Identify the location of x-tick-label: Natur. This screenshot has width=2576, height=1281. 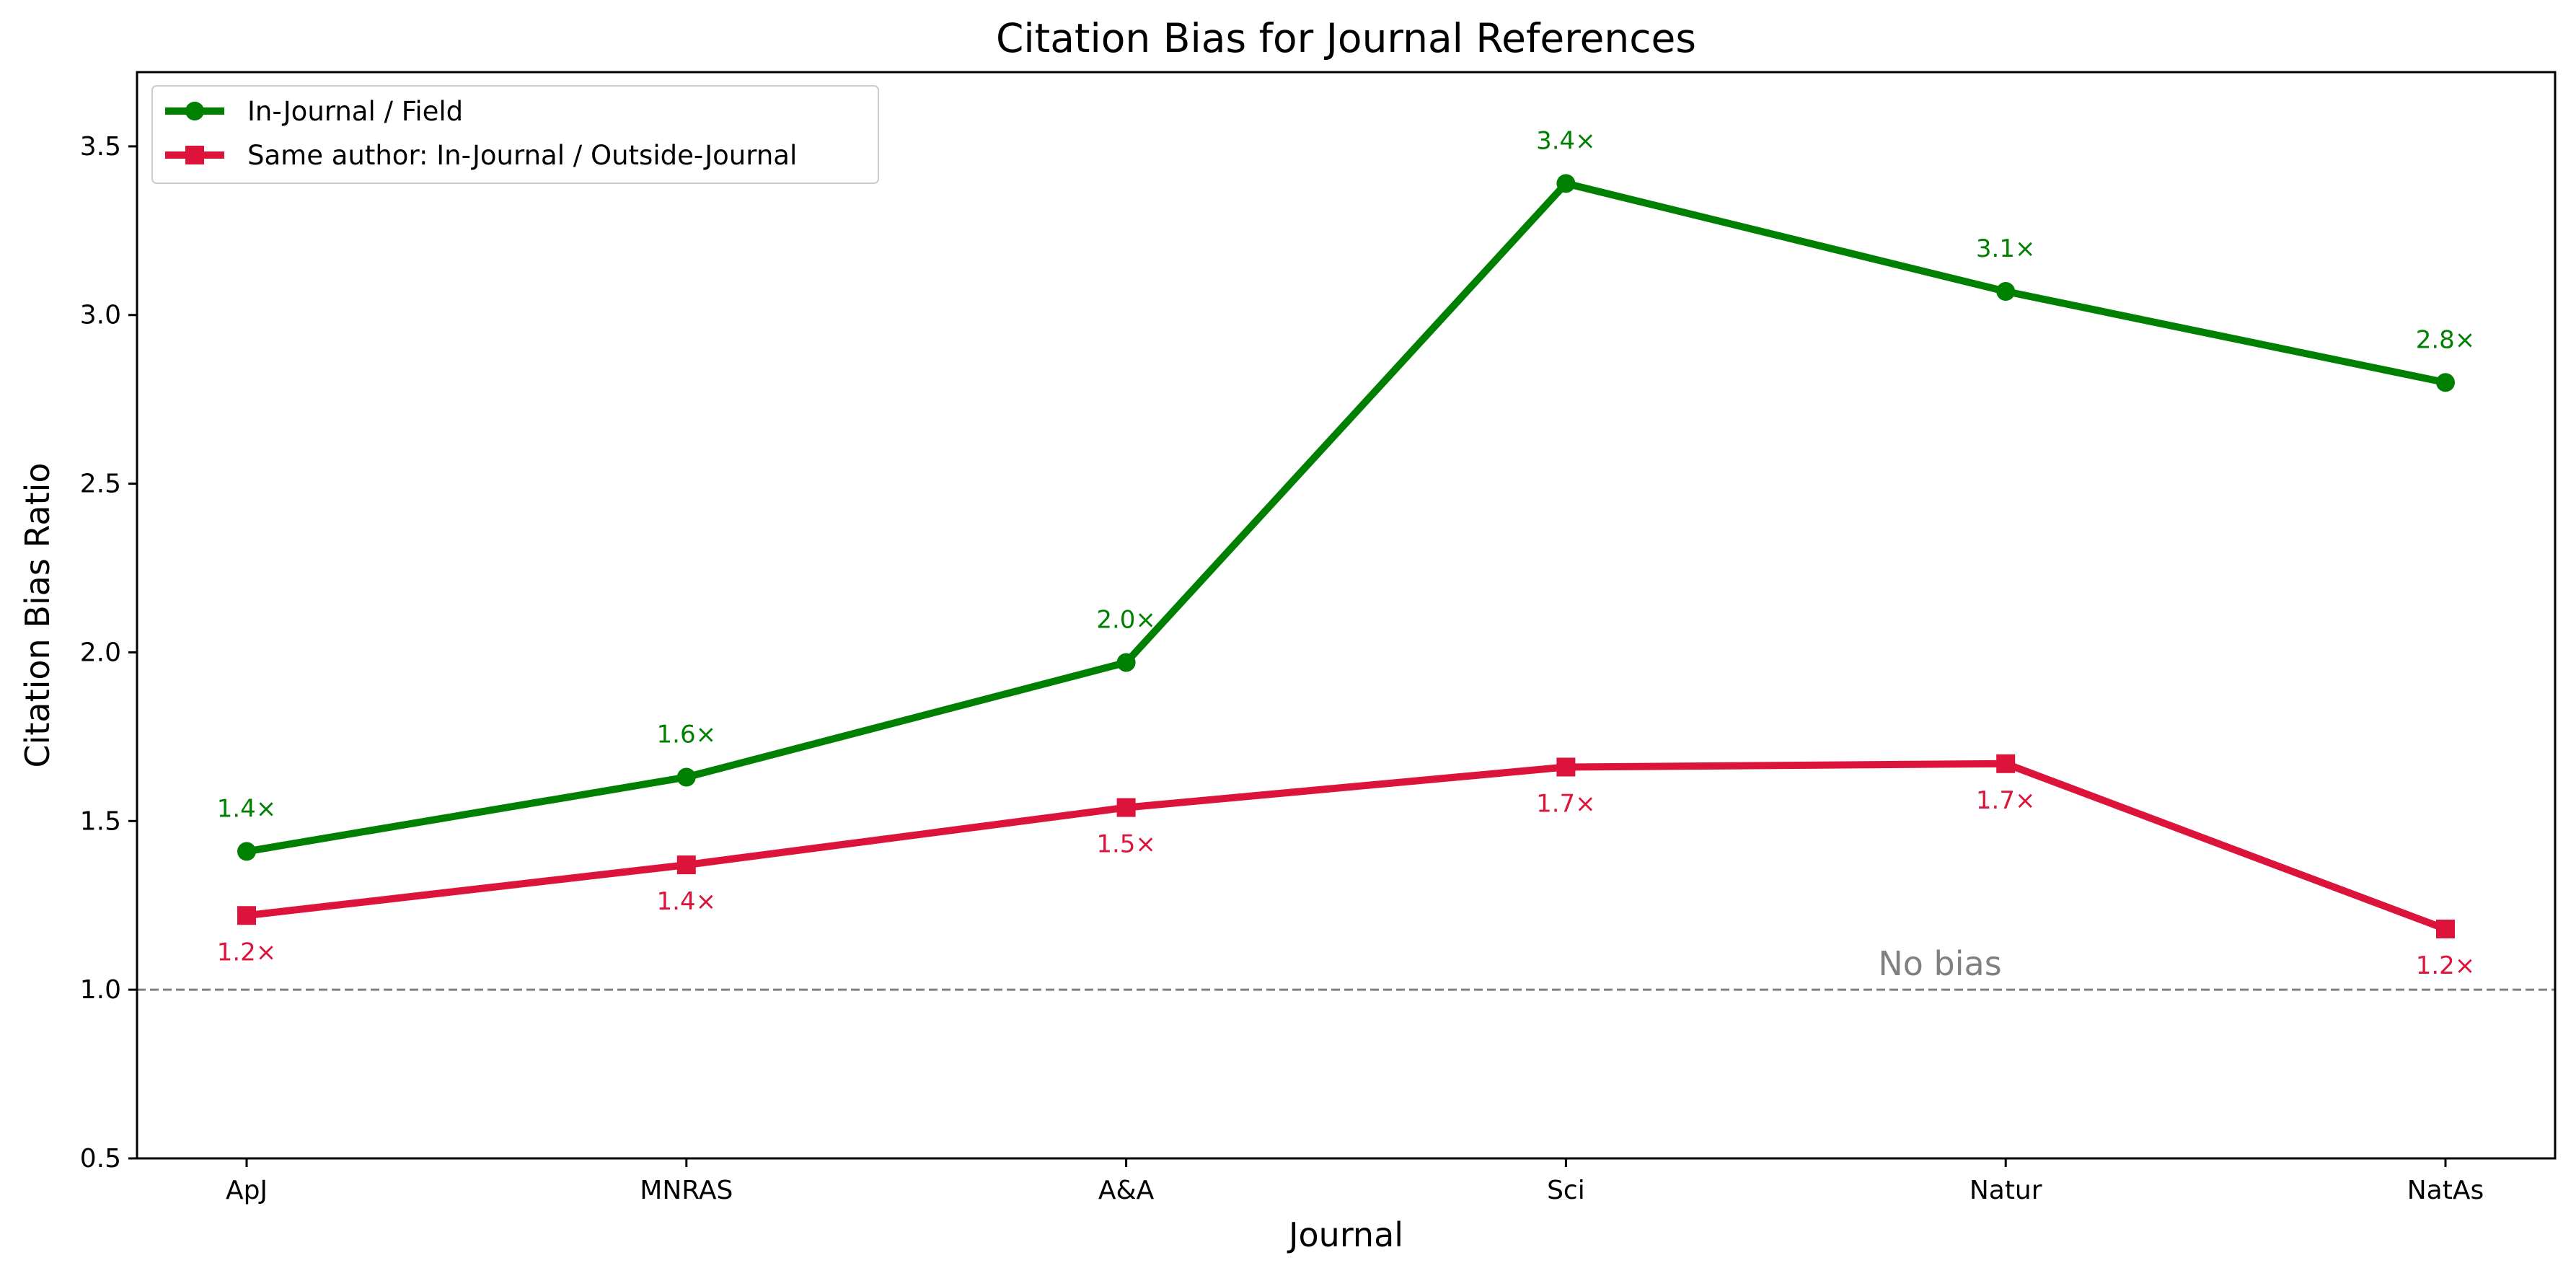
(2006, 1190).